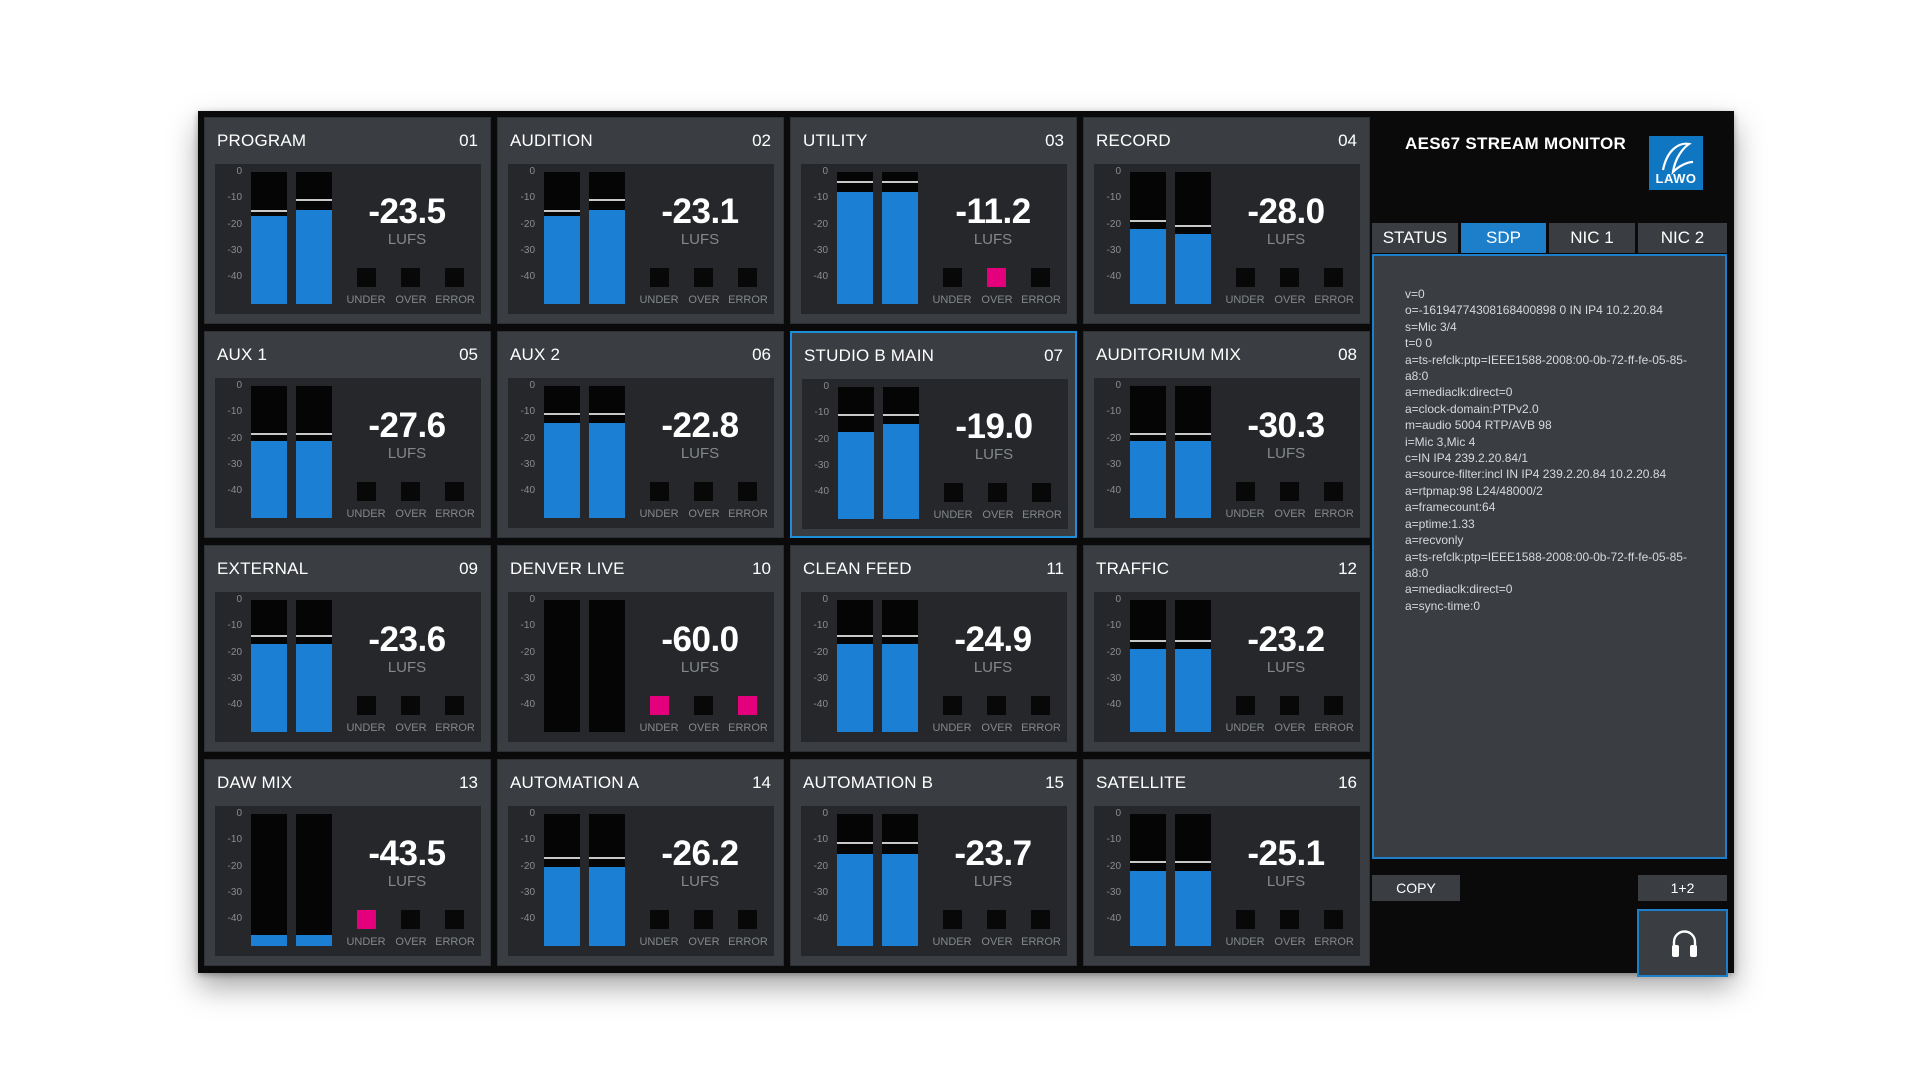 The width and height of the screenshot is (1920, 1080). I want to click on sdp-line: i=Mic 3,Mic 4, so click(1440, 441).